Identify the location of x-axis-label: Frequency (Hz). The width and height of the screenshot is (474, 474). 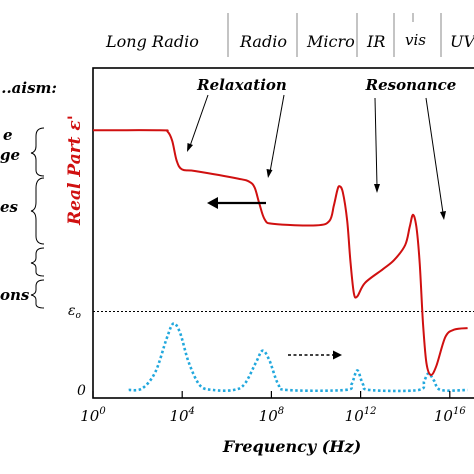
(291, 446).